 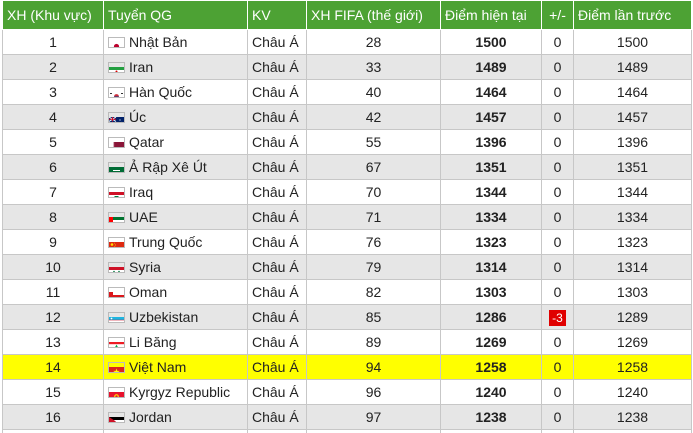 I want to click on cell-previous-points: 1240, so click(x=632, y=392).